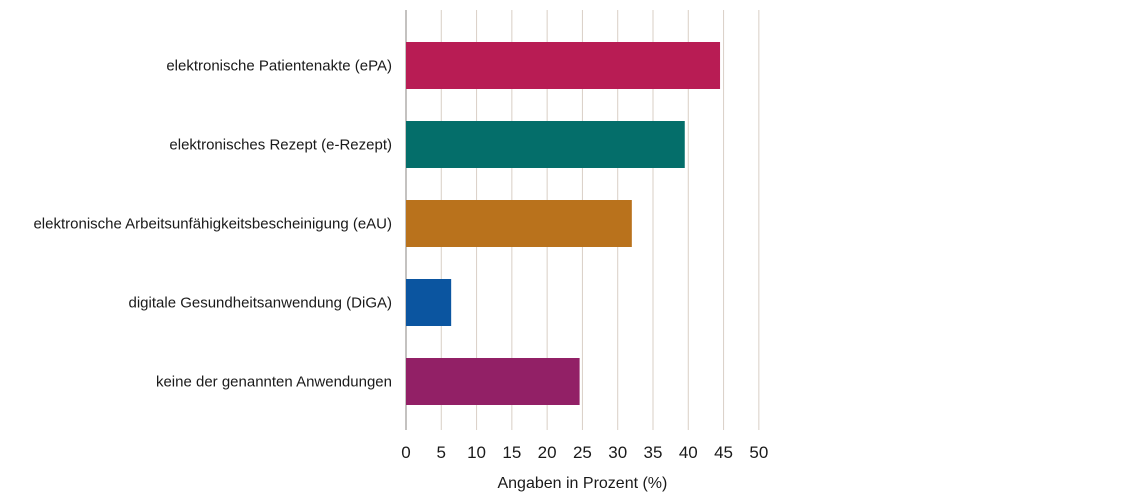 This screenshot has height=495, width=1123. What do you see at coordinates (723, 452) in the screenshot?
I see `x-tick-label-45: 45` at bounding box center [723, 452].